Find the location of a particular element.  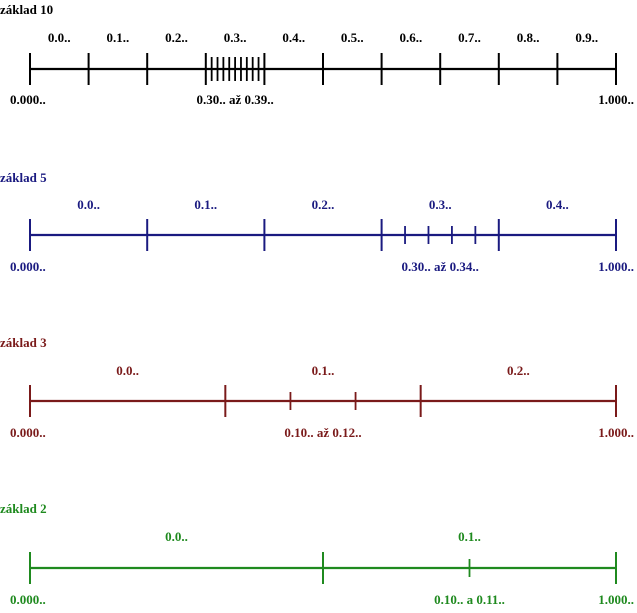

segment-label: 0.6.. is located at coordinates (411, 37).